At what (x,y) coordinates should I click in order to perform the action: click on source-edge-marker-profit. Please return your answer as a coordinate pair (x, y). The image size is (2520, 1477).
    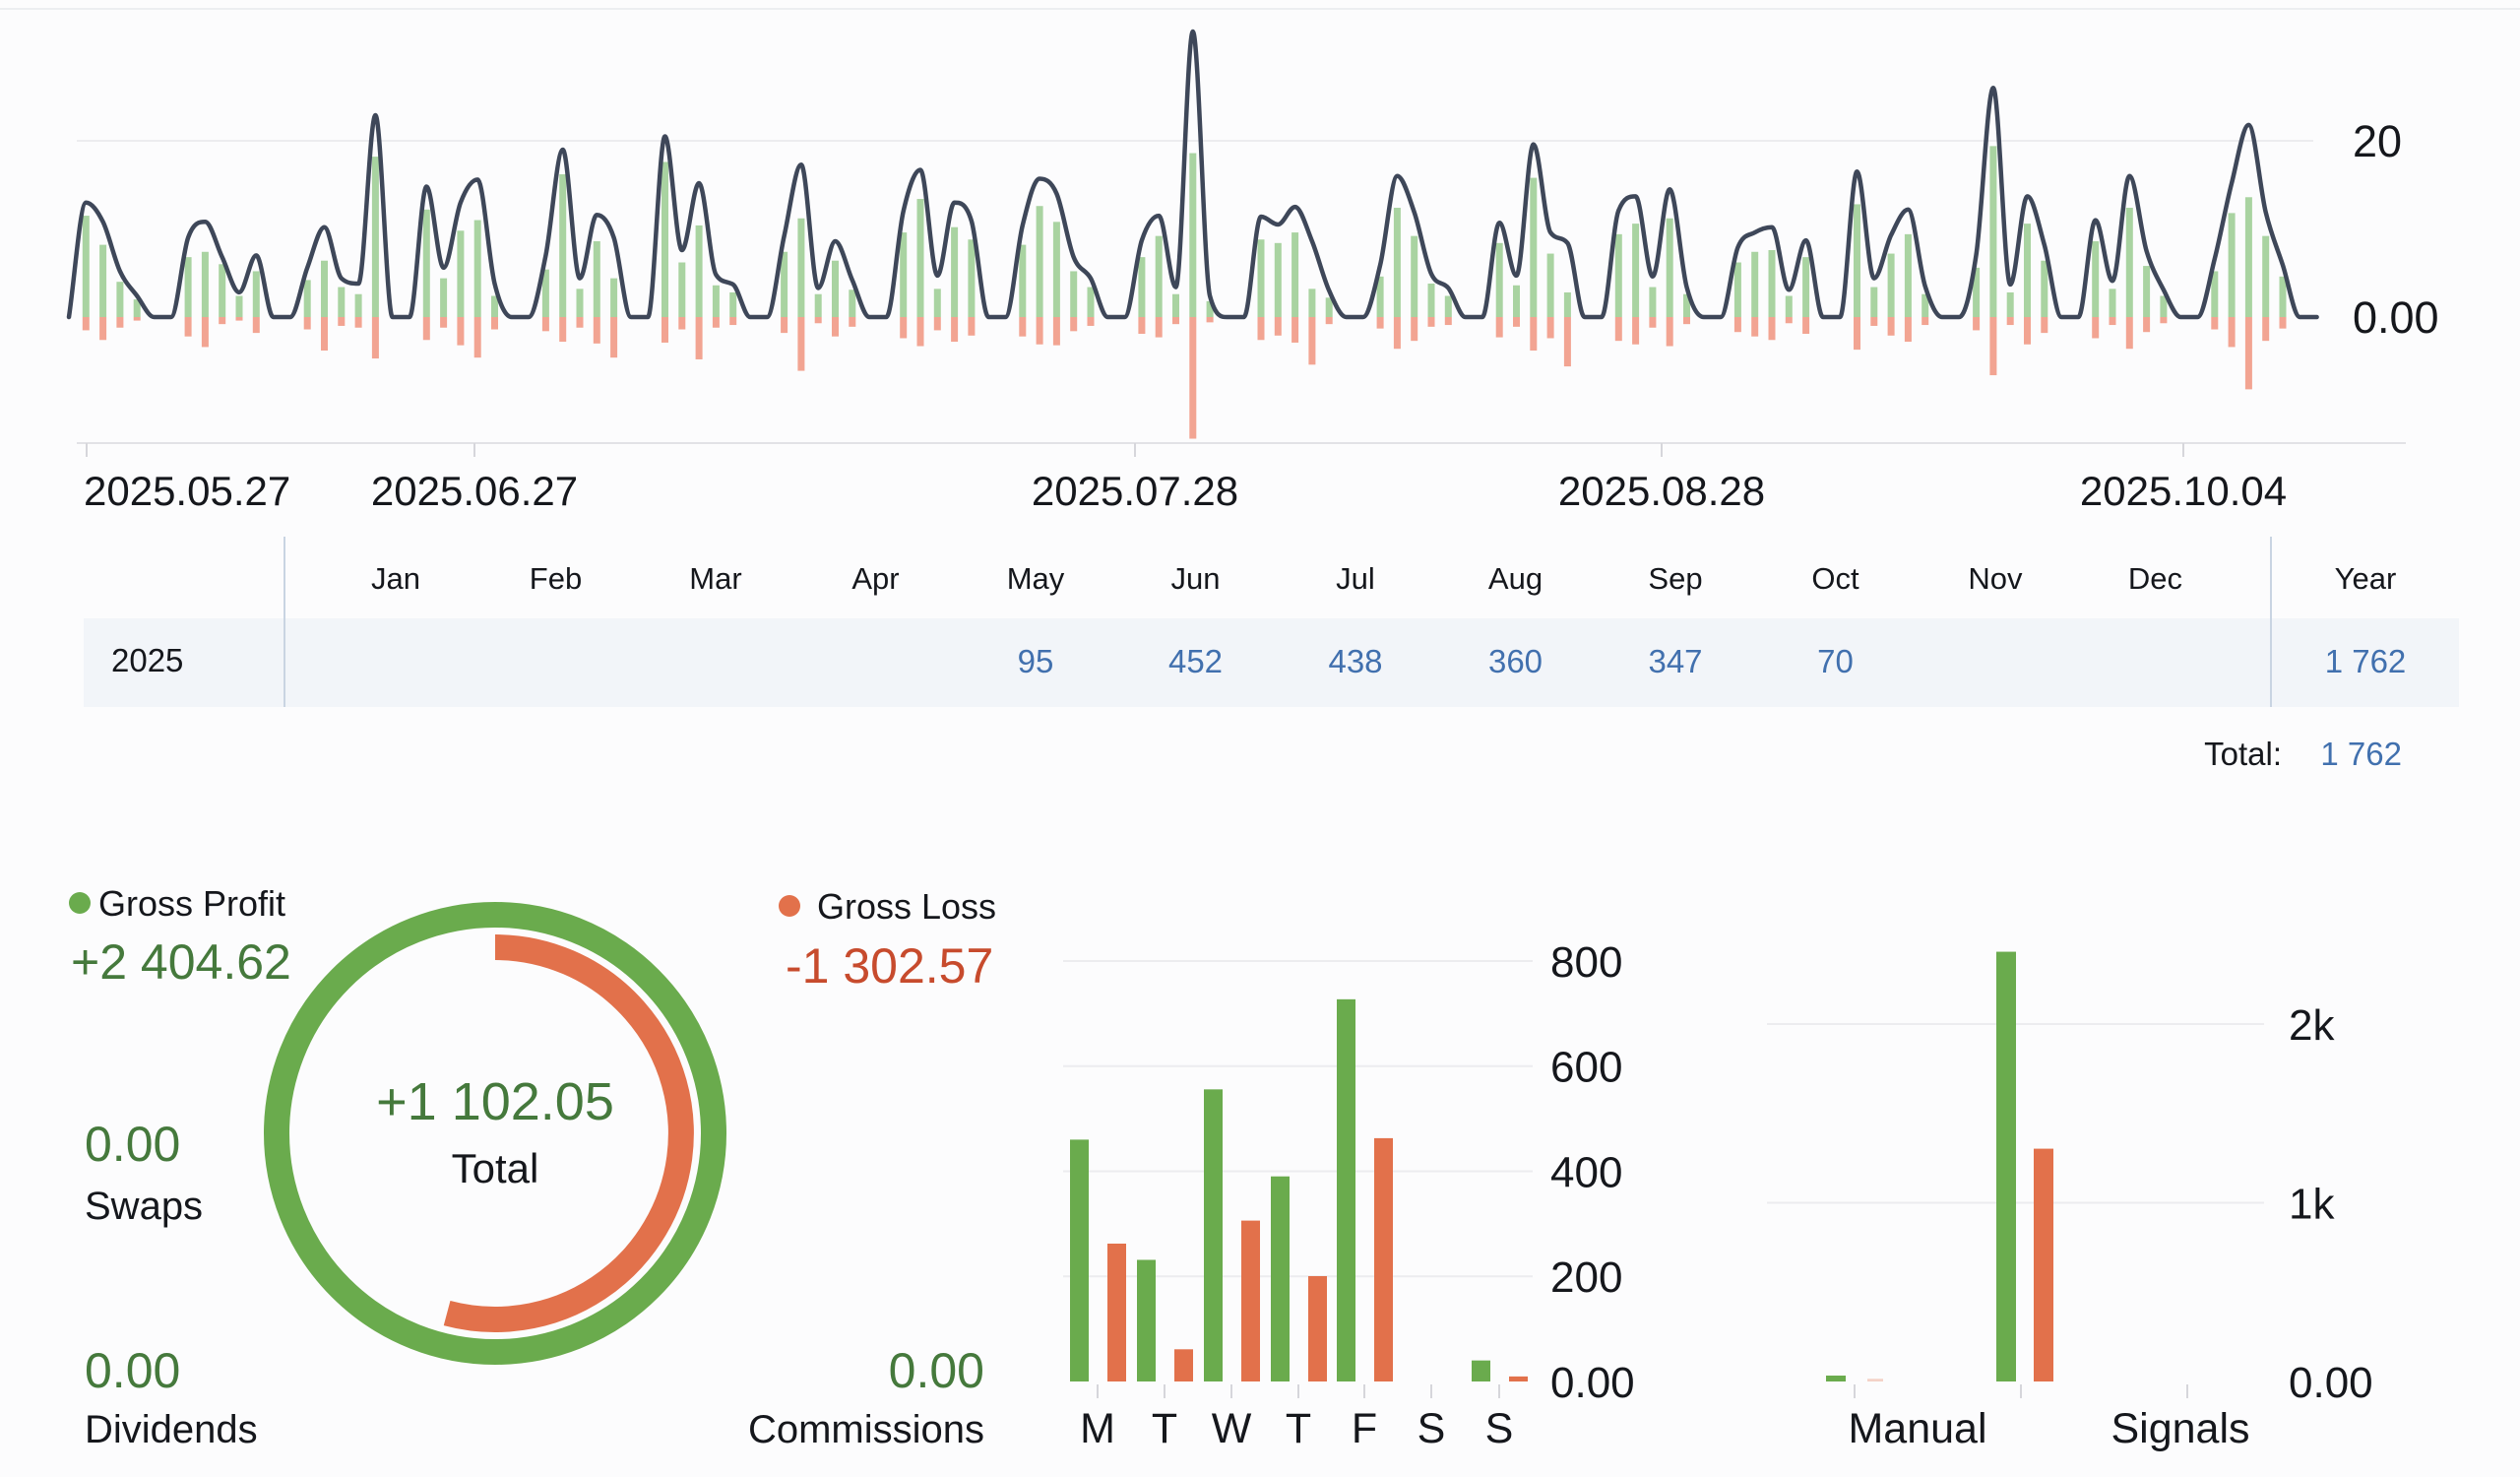
    Looking at the image, I should click on (1836, 1379).